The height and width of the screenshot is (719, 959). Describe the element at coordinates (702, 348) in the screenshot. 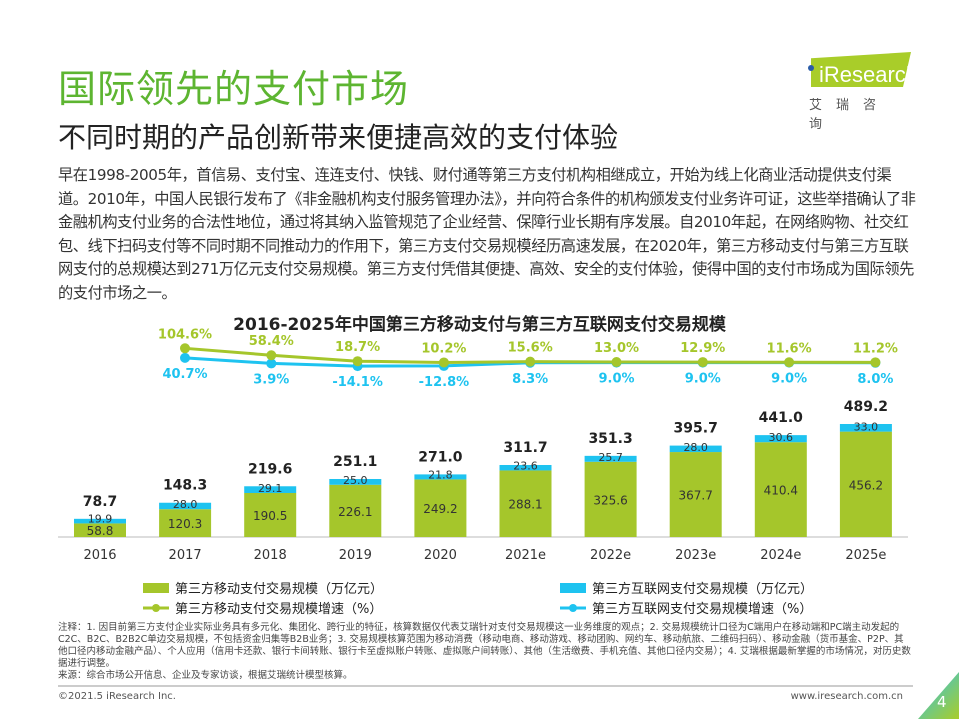

I see `growth-label: 12.9%` at that location.